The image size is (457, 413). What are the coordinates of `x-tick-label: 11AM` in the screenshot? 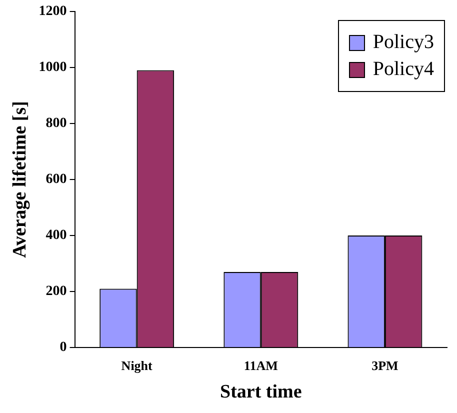 It's located at (261, 365).